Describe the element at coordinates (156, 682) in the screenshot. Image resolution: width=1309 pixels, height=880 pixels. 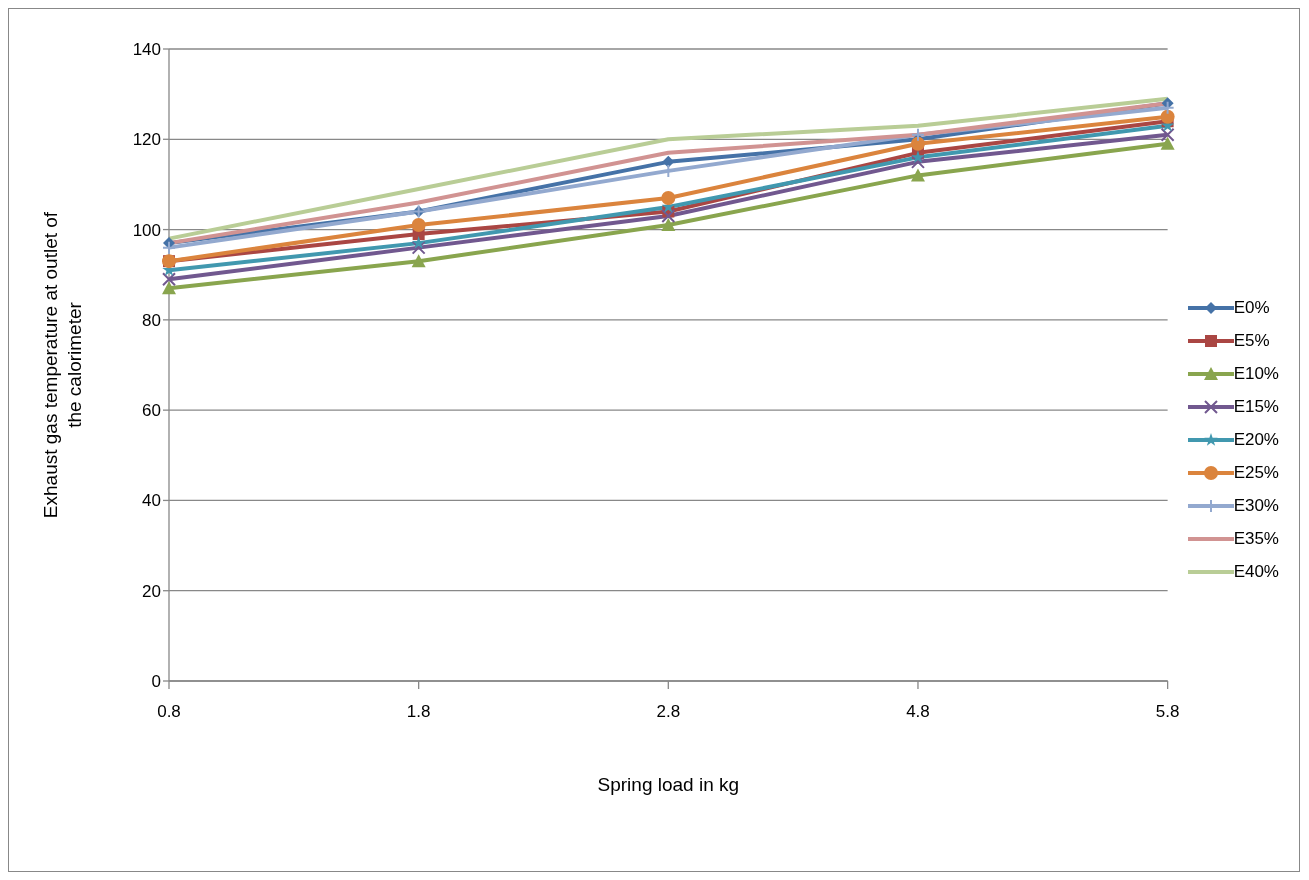
I see `y-tick-label: 0` at that location.